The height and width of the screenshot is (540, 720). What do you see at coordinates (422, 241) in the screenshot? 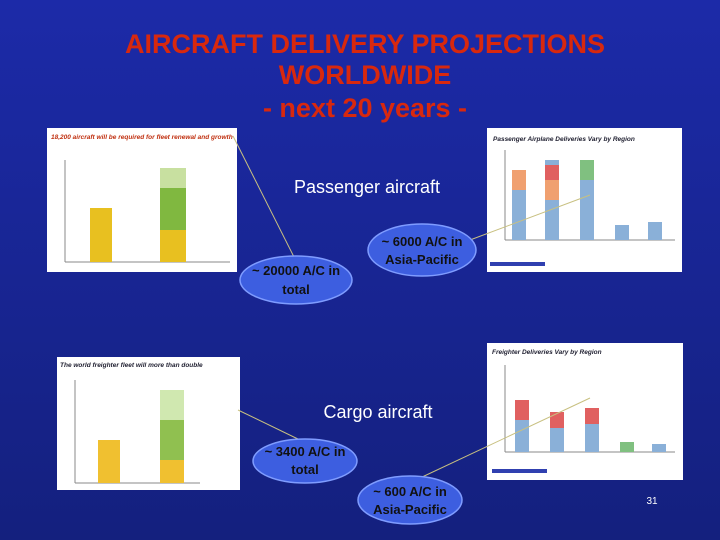
I see `callout-text: ~ 6000 A/C in` at bounding box center [422, 241].